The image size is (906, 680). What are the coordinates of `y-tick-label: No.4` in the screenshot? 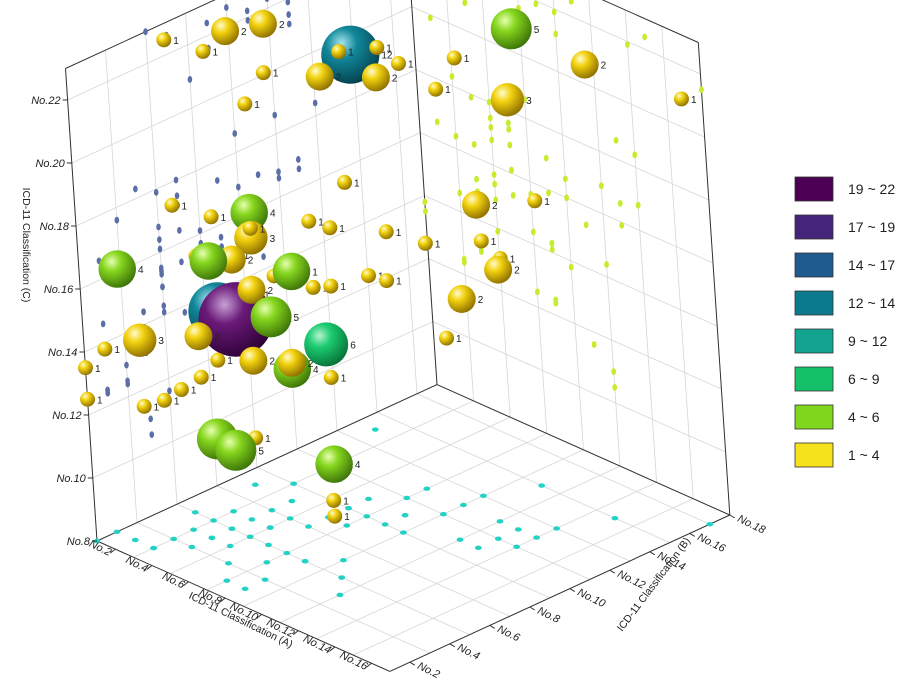 It's located at (468, 652).